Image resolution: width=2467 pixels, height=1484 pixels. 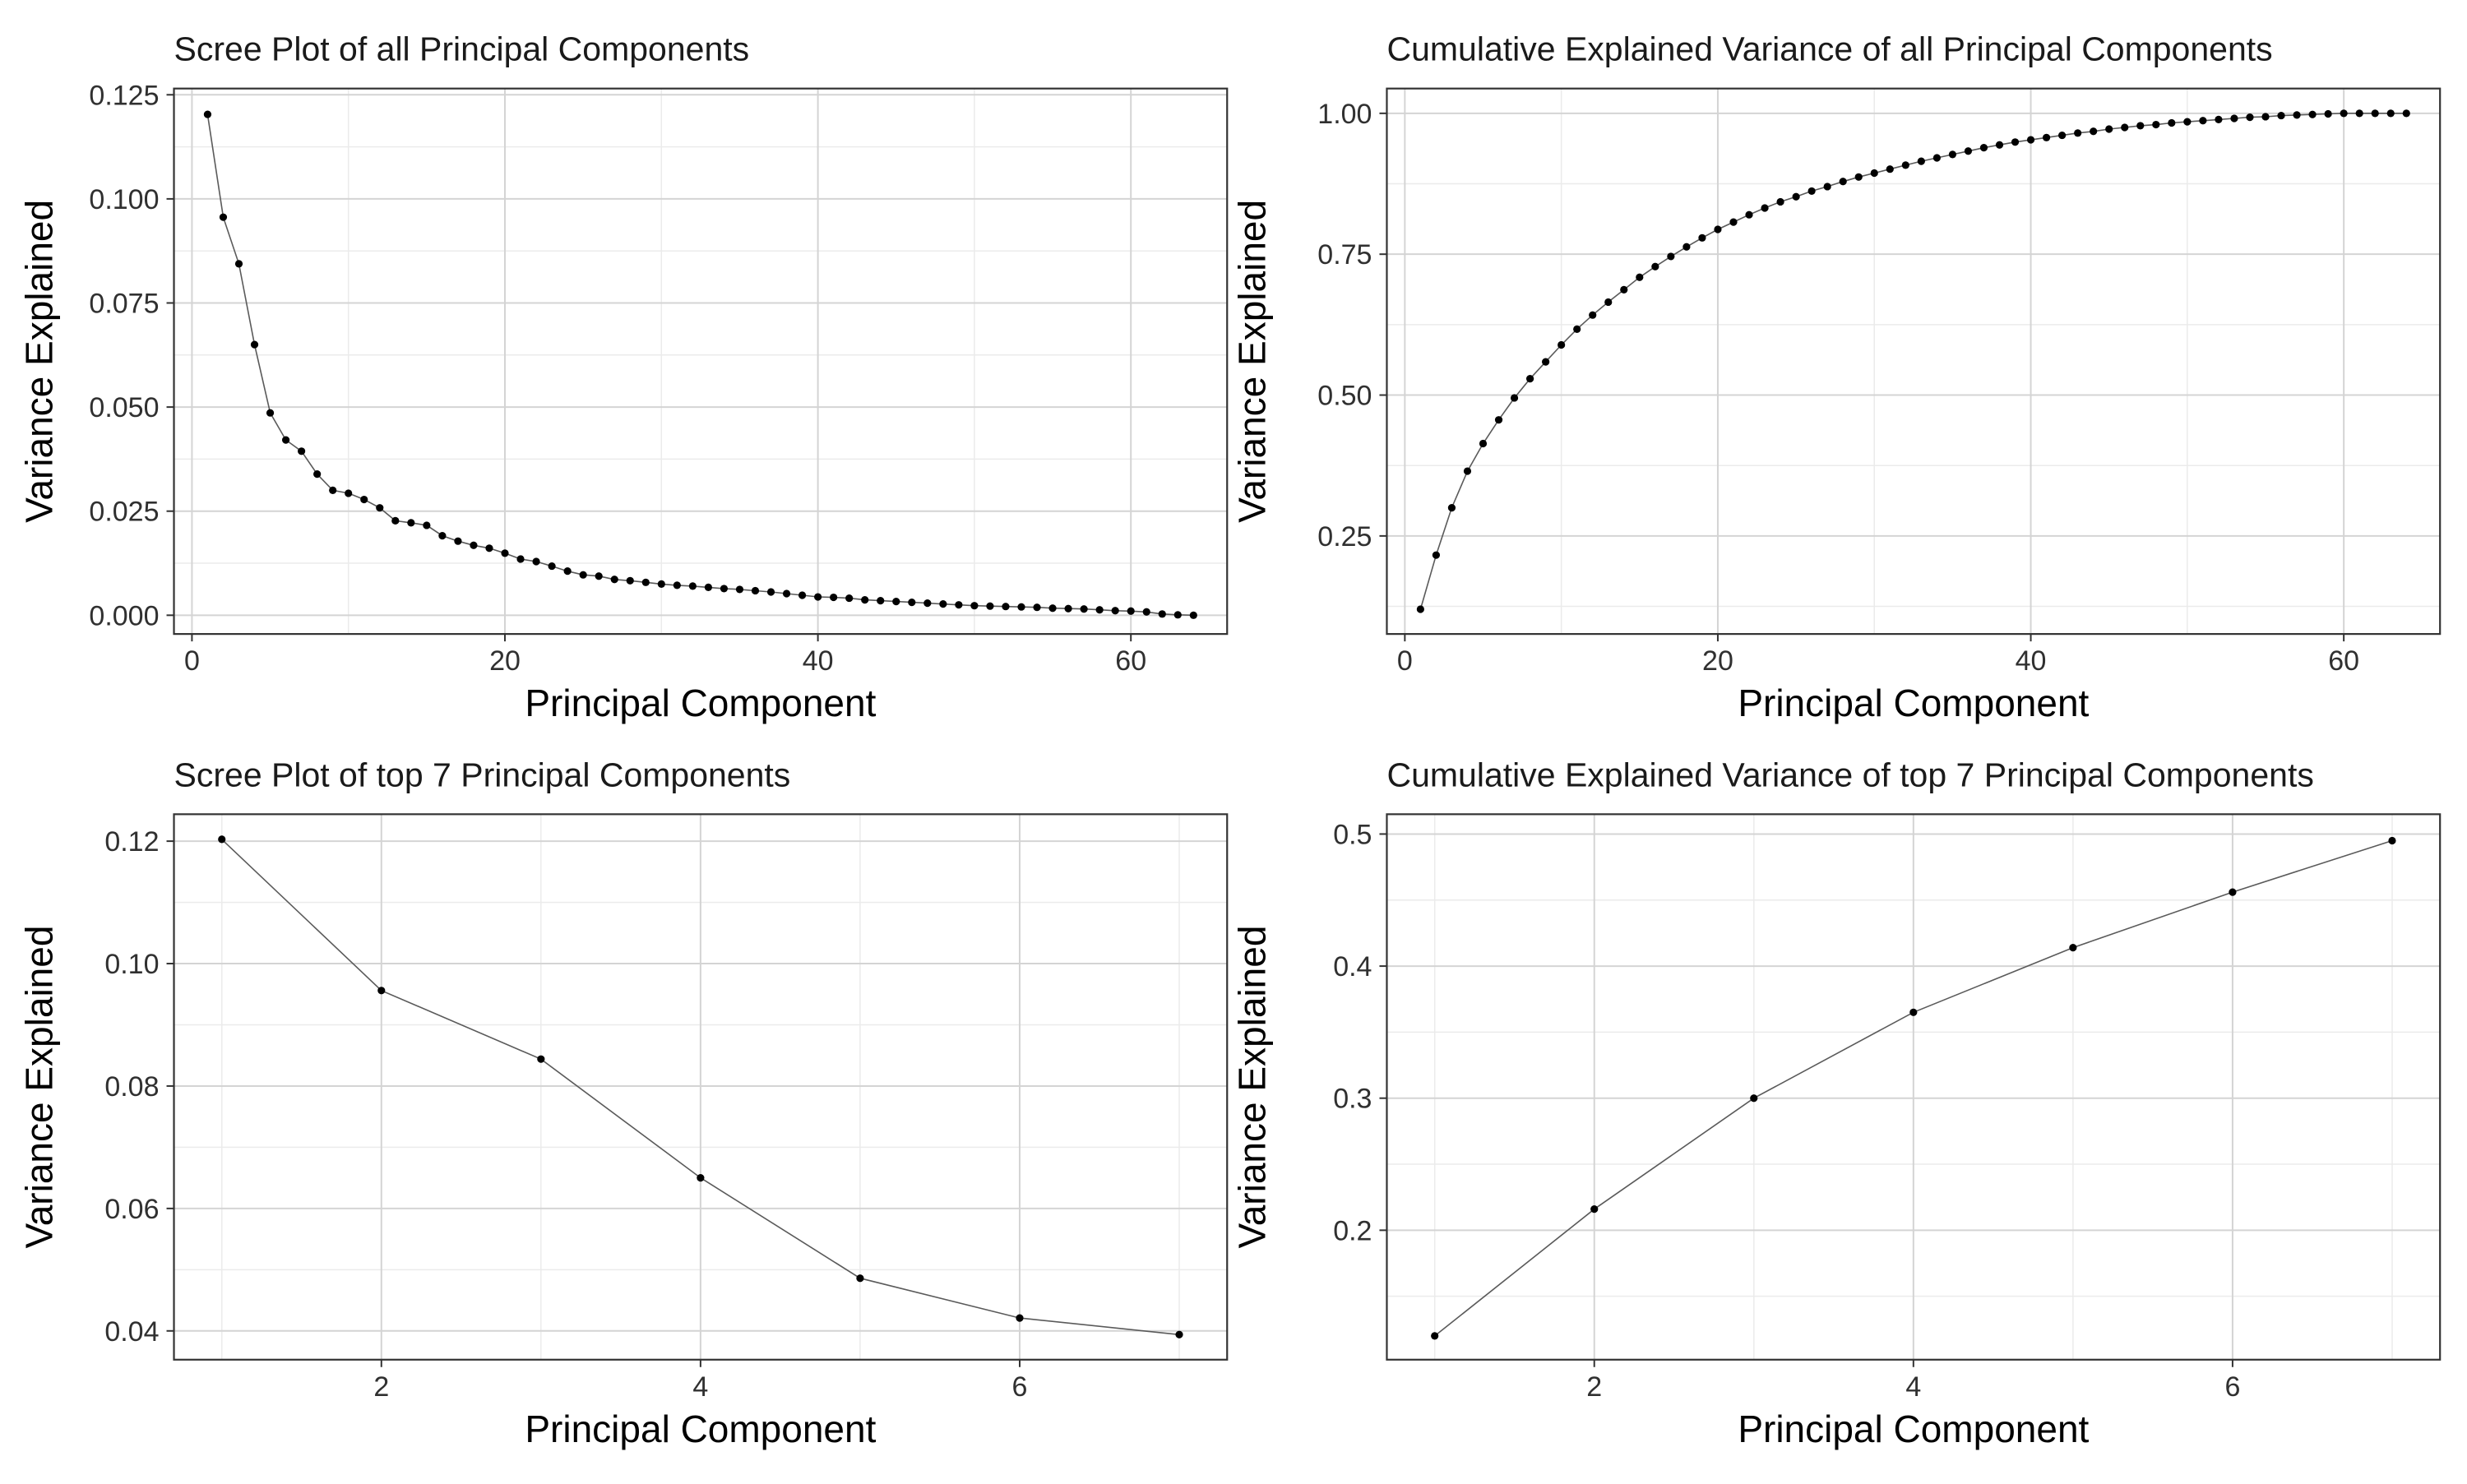 What do you see at coordinates (1344, 397) in the screenshot?
I see `y-tick-label: 0.50` at bounding box center [1344, 397].